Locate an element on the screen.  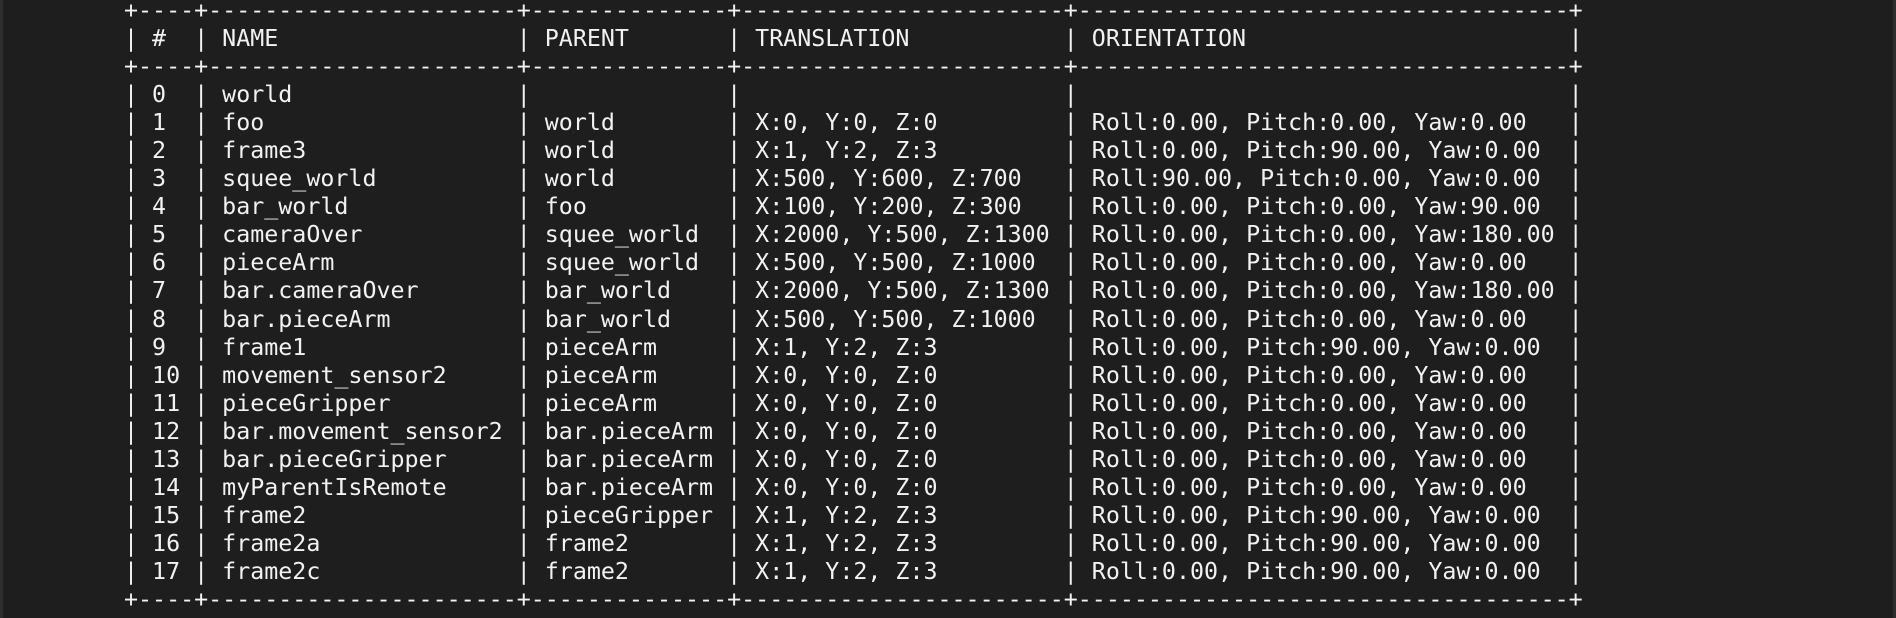
window-right-edge is located at coordinates (1894, 309).